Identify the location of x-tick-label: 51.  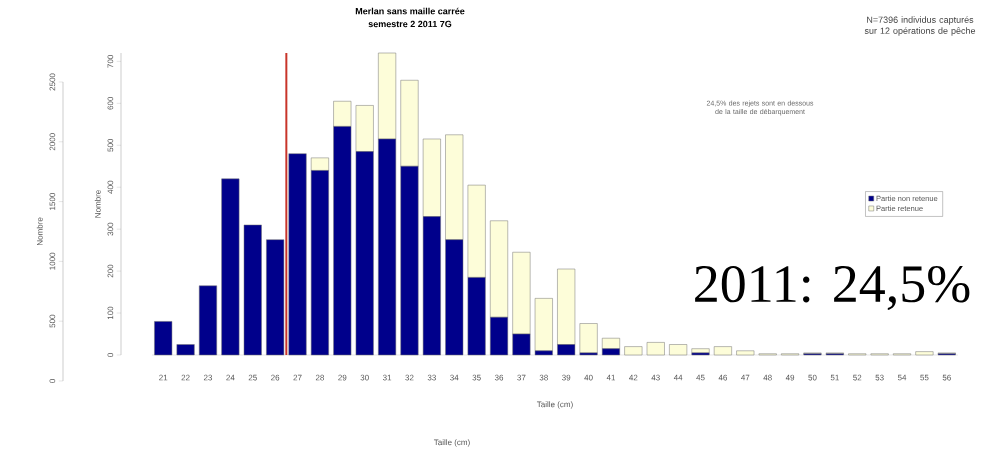
(834, 377).